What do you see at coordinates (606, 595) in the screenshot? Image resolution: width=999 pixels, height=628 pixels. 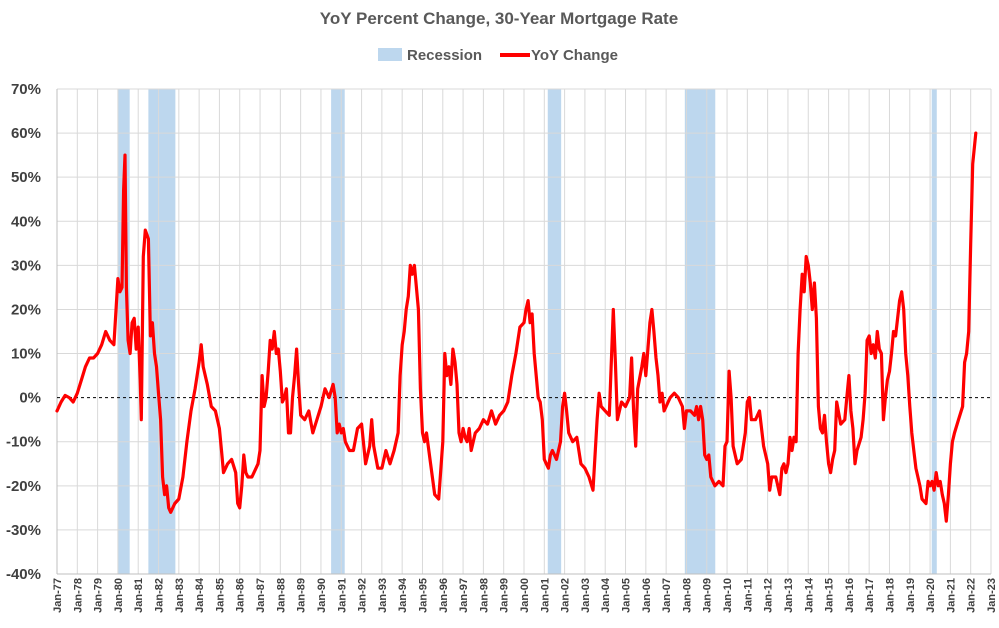 I see `x-tick-label: Jan-04` at bounding box center [606, 595].